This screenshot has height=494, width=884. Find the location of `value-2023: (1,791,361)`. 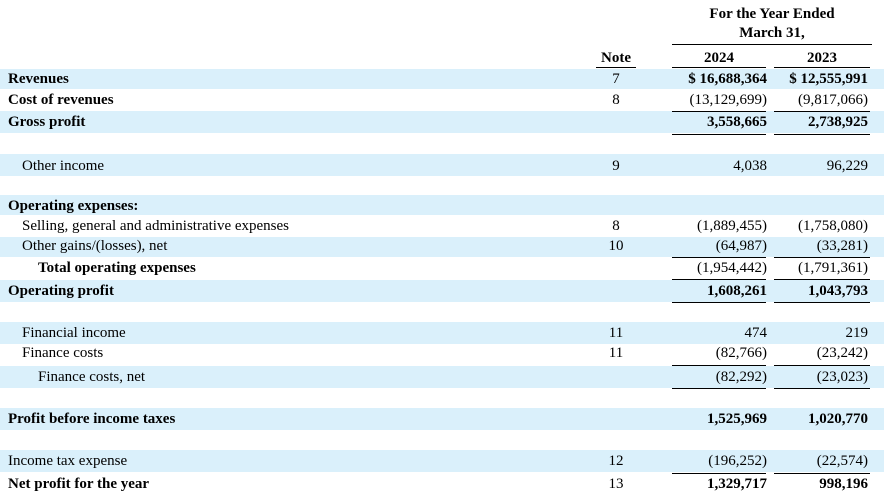

value-2023: (1,791,361) is located at coordinates (833, 268).